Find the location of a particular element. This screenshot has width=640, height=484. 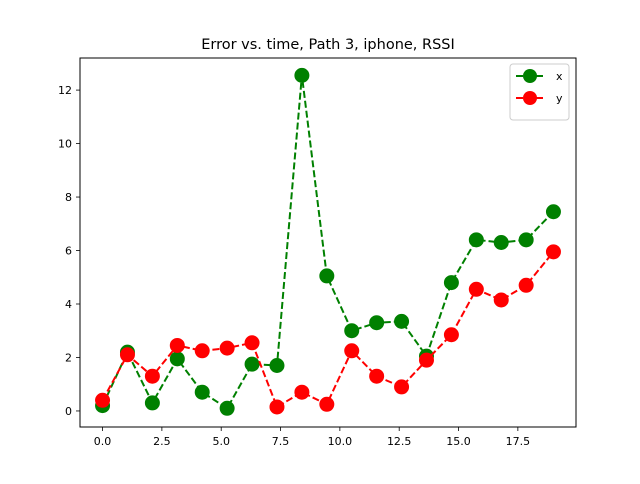

x-tick-label: 0.0 is located at coordinates (103, 441).